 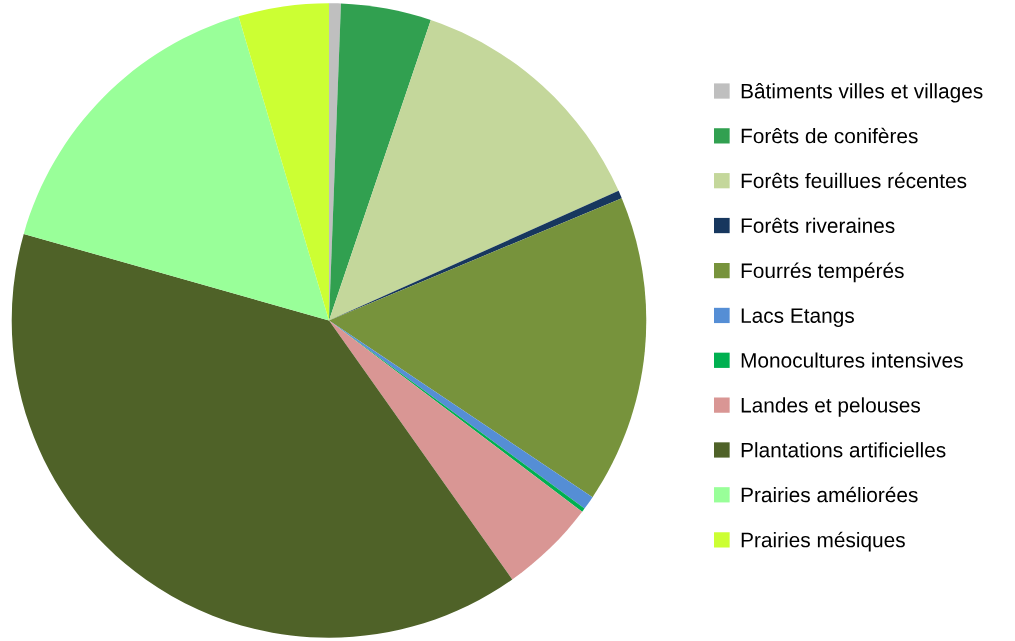 I want to click on legend-label: Plantations artificielles, so click(x=843, y=450).